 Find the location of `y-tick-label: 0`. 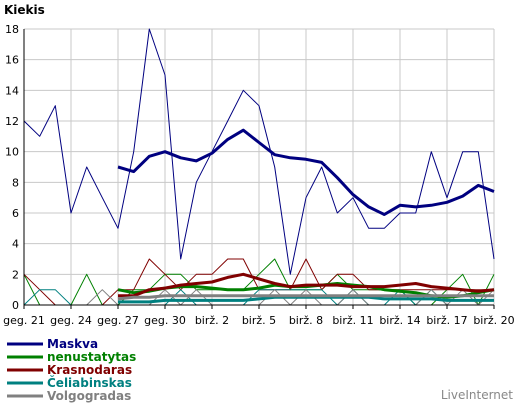

y-tick-label: 0 is located at coordinates (15, 305).